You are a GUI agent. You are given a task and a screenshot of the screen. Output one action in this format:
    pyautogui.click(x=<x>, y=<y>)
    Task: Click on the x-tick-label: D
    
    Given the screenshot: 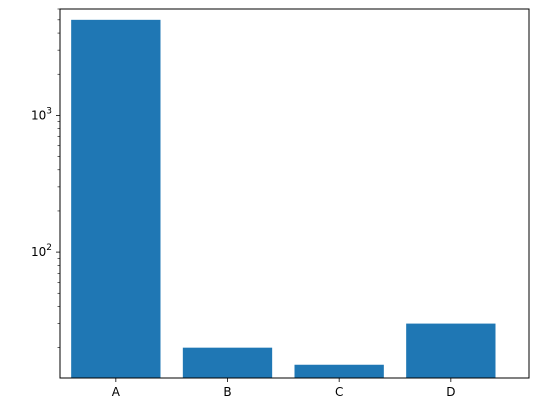 What is the action you would take?
    pyautogui.click(x=450, y=392)
    